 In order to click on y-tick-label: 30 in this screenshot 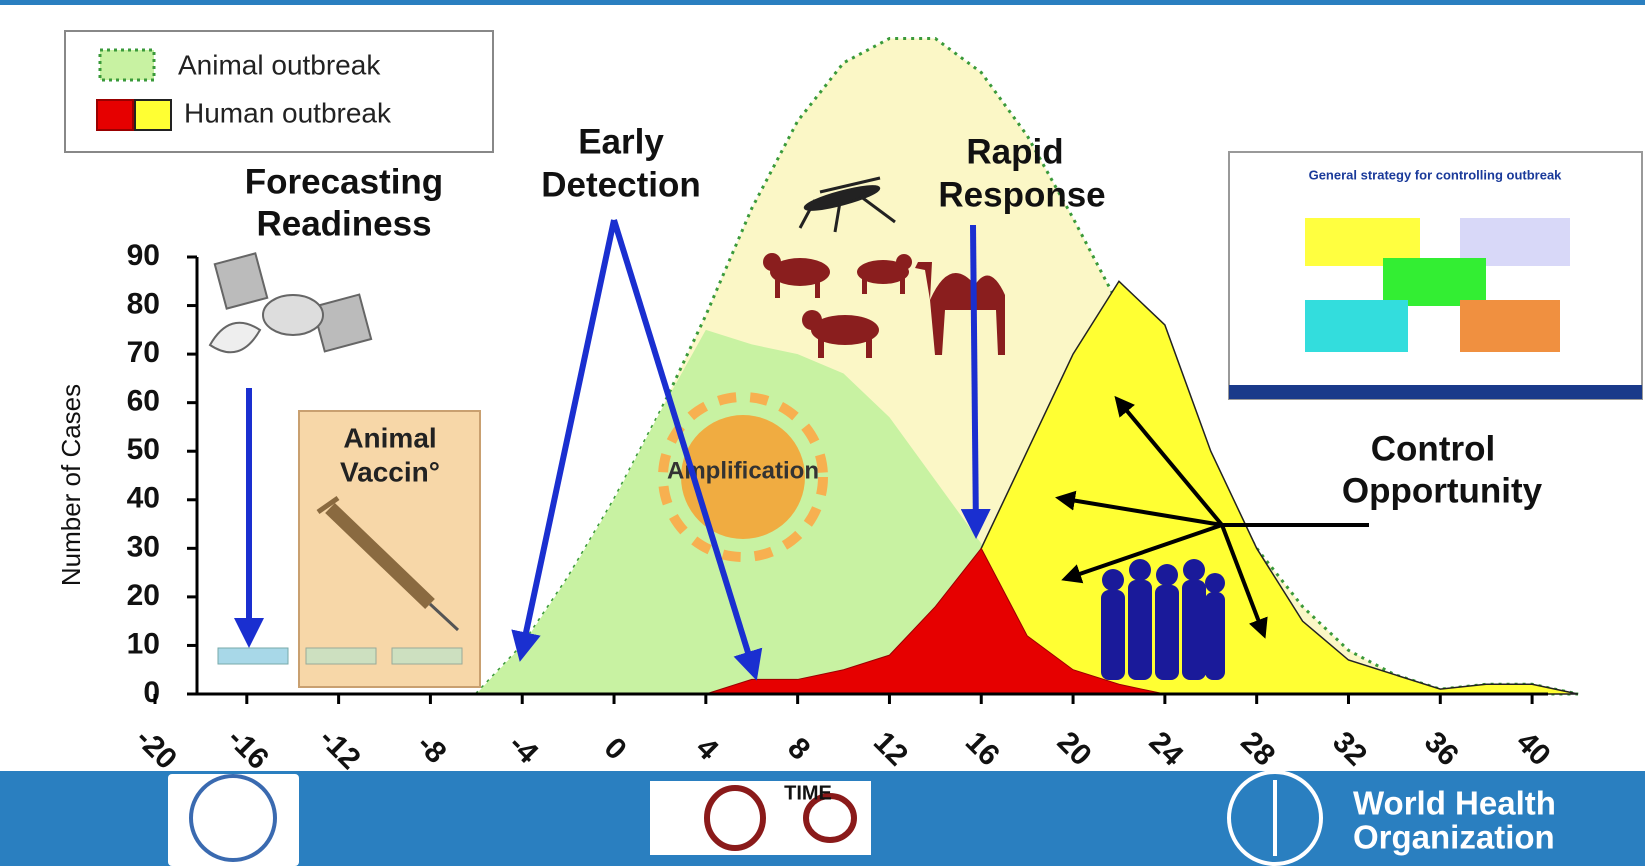, I will do `click(143, 546)`.